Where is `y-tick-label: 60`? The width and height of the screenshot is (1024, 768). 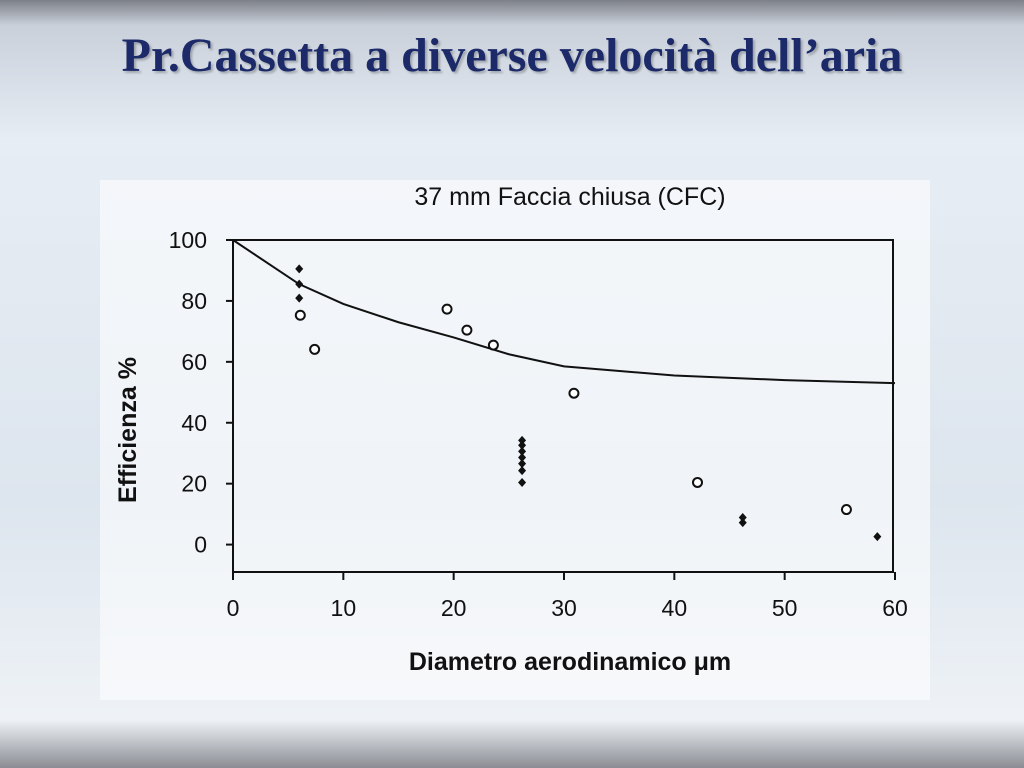 y-tick-label: 60 is located at coordinates (194, 362).